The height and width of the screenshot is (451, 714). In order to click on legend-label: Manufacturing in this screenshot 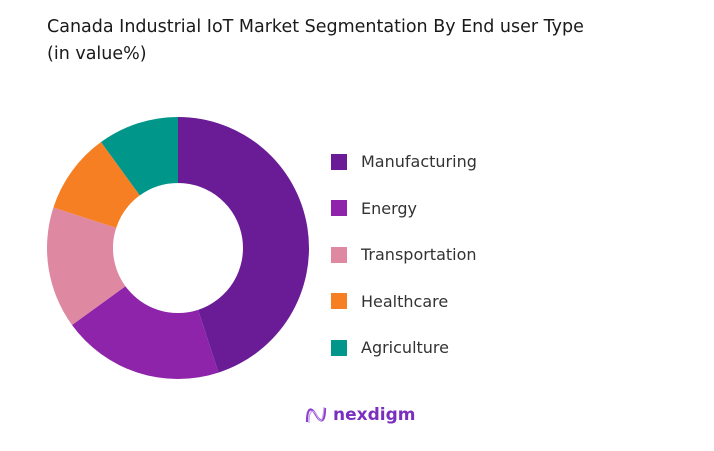, I will do `click(419, 161)`.